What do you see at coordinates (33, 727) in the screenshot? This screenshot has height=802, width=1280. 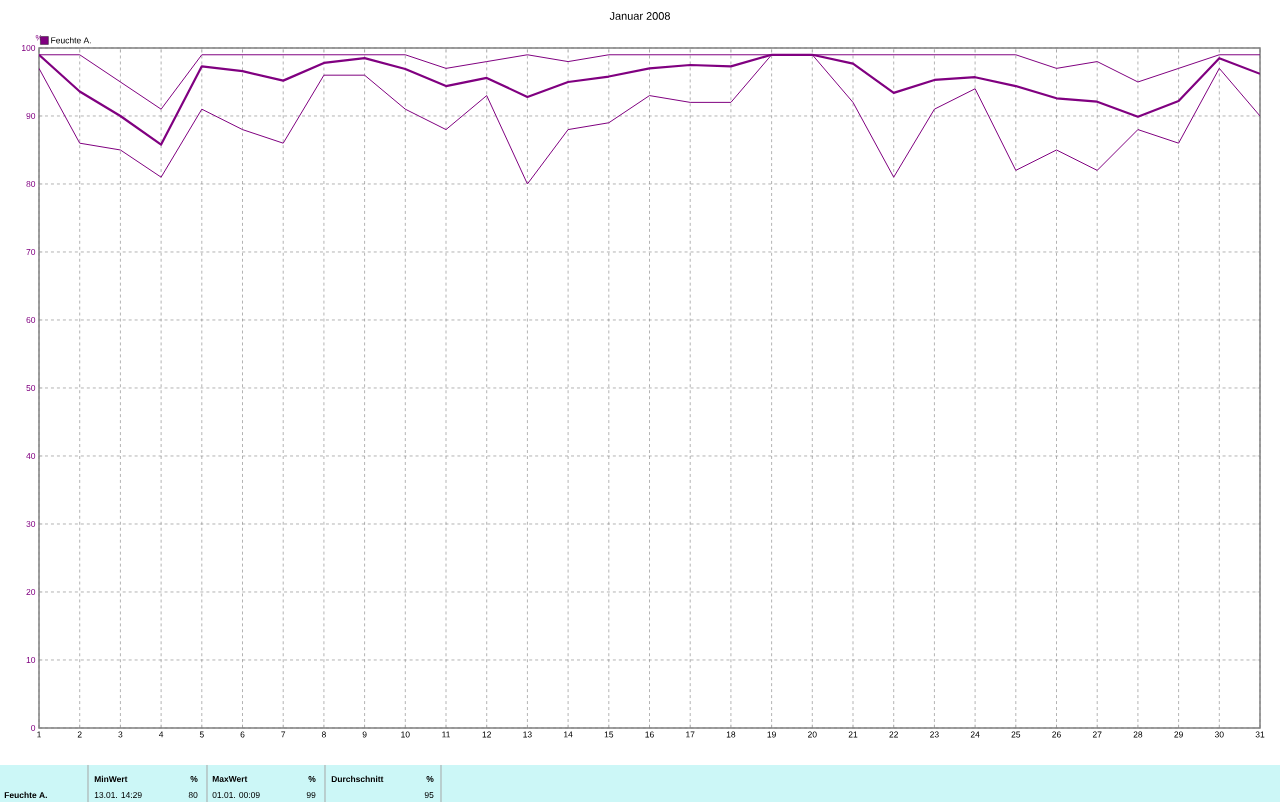 I see `y-tick-label: 0` at bounding box center [33, 727].